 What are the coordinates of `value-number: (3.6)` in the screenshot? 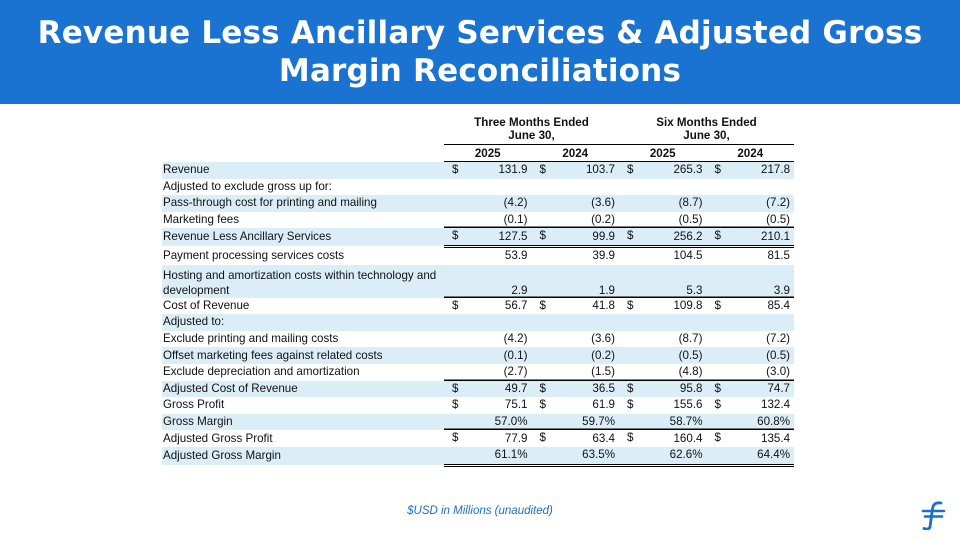 It's located at (603, 339).